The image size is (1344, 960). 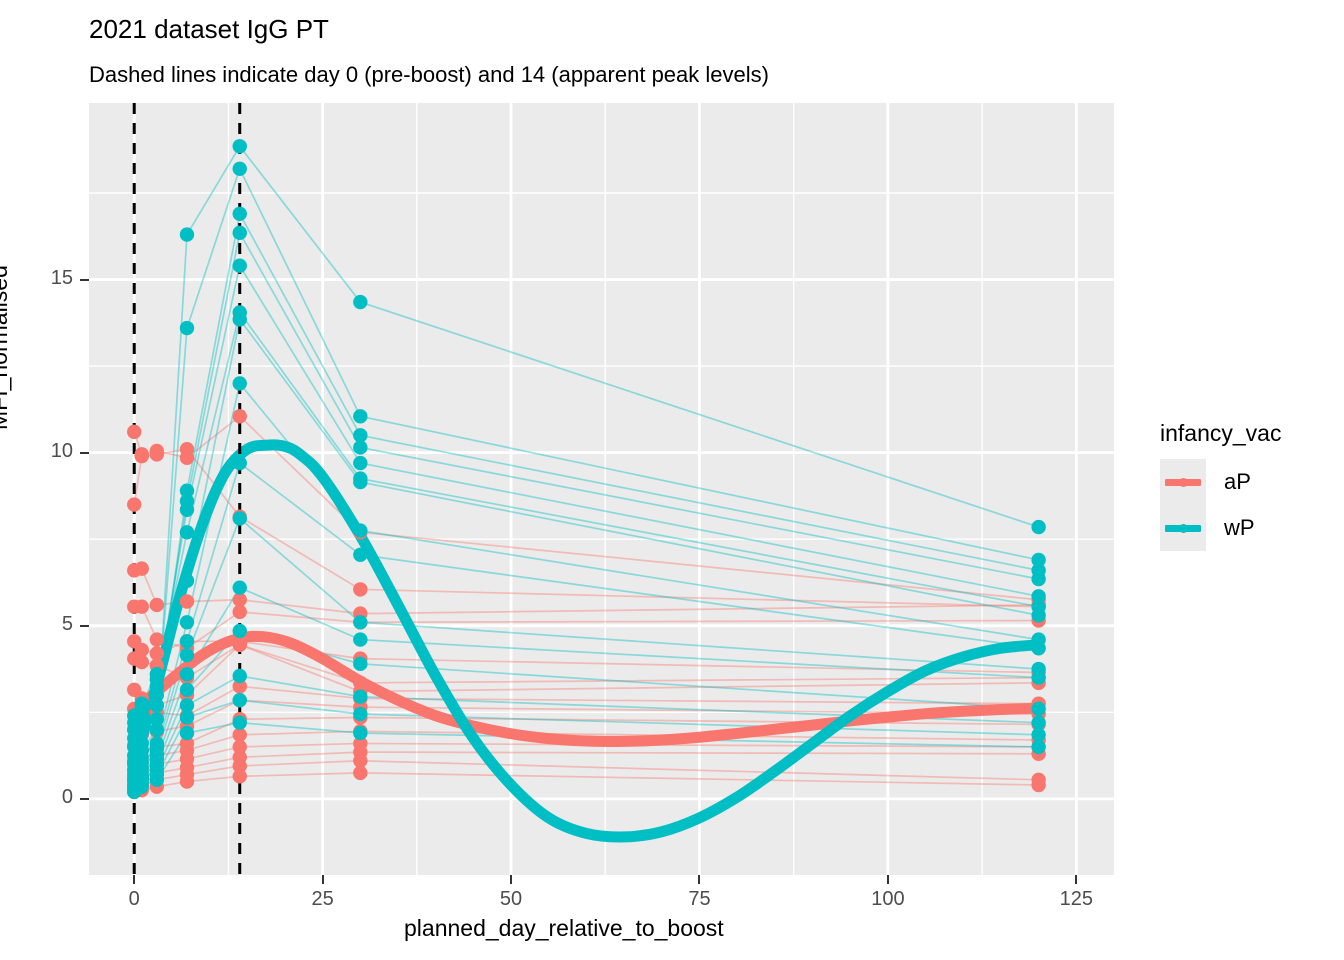 What do you see at coordinates (6, 347) in the screenshot?
I see `y-axis-label: MFI_normalised` at bounding box center [6, 347].